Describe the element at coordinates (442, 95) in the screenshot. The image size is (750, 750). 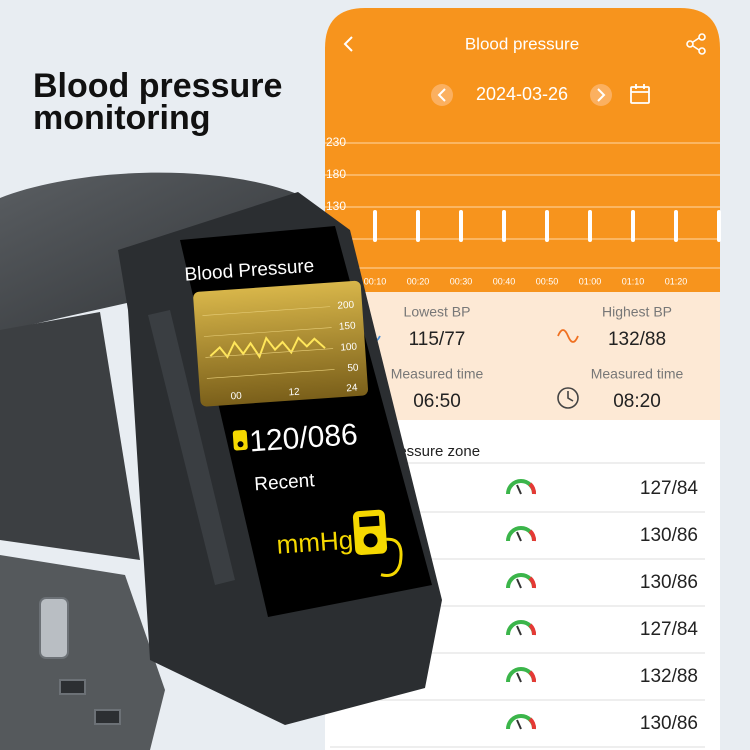
I see `prev-date-button` at that location.